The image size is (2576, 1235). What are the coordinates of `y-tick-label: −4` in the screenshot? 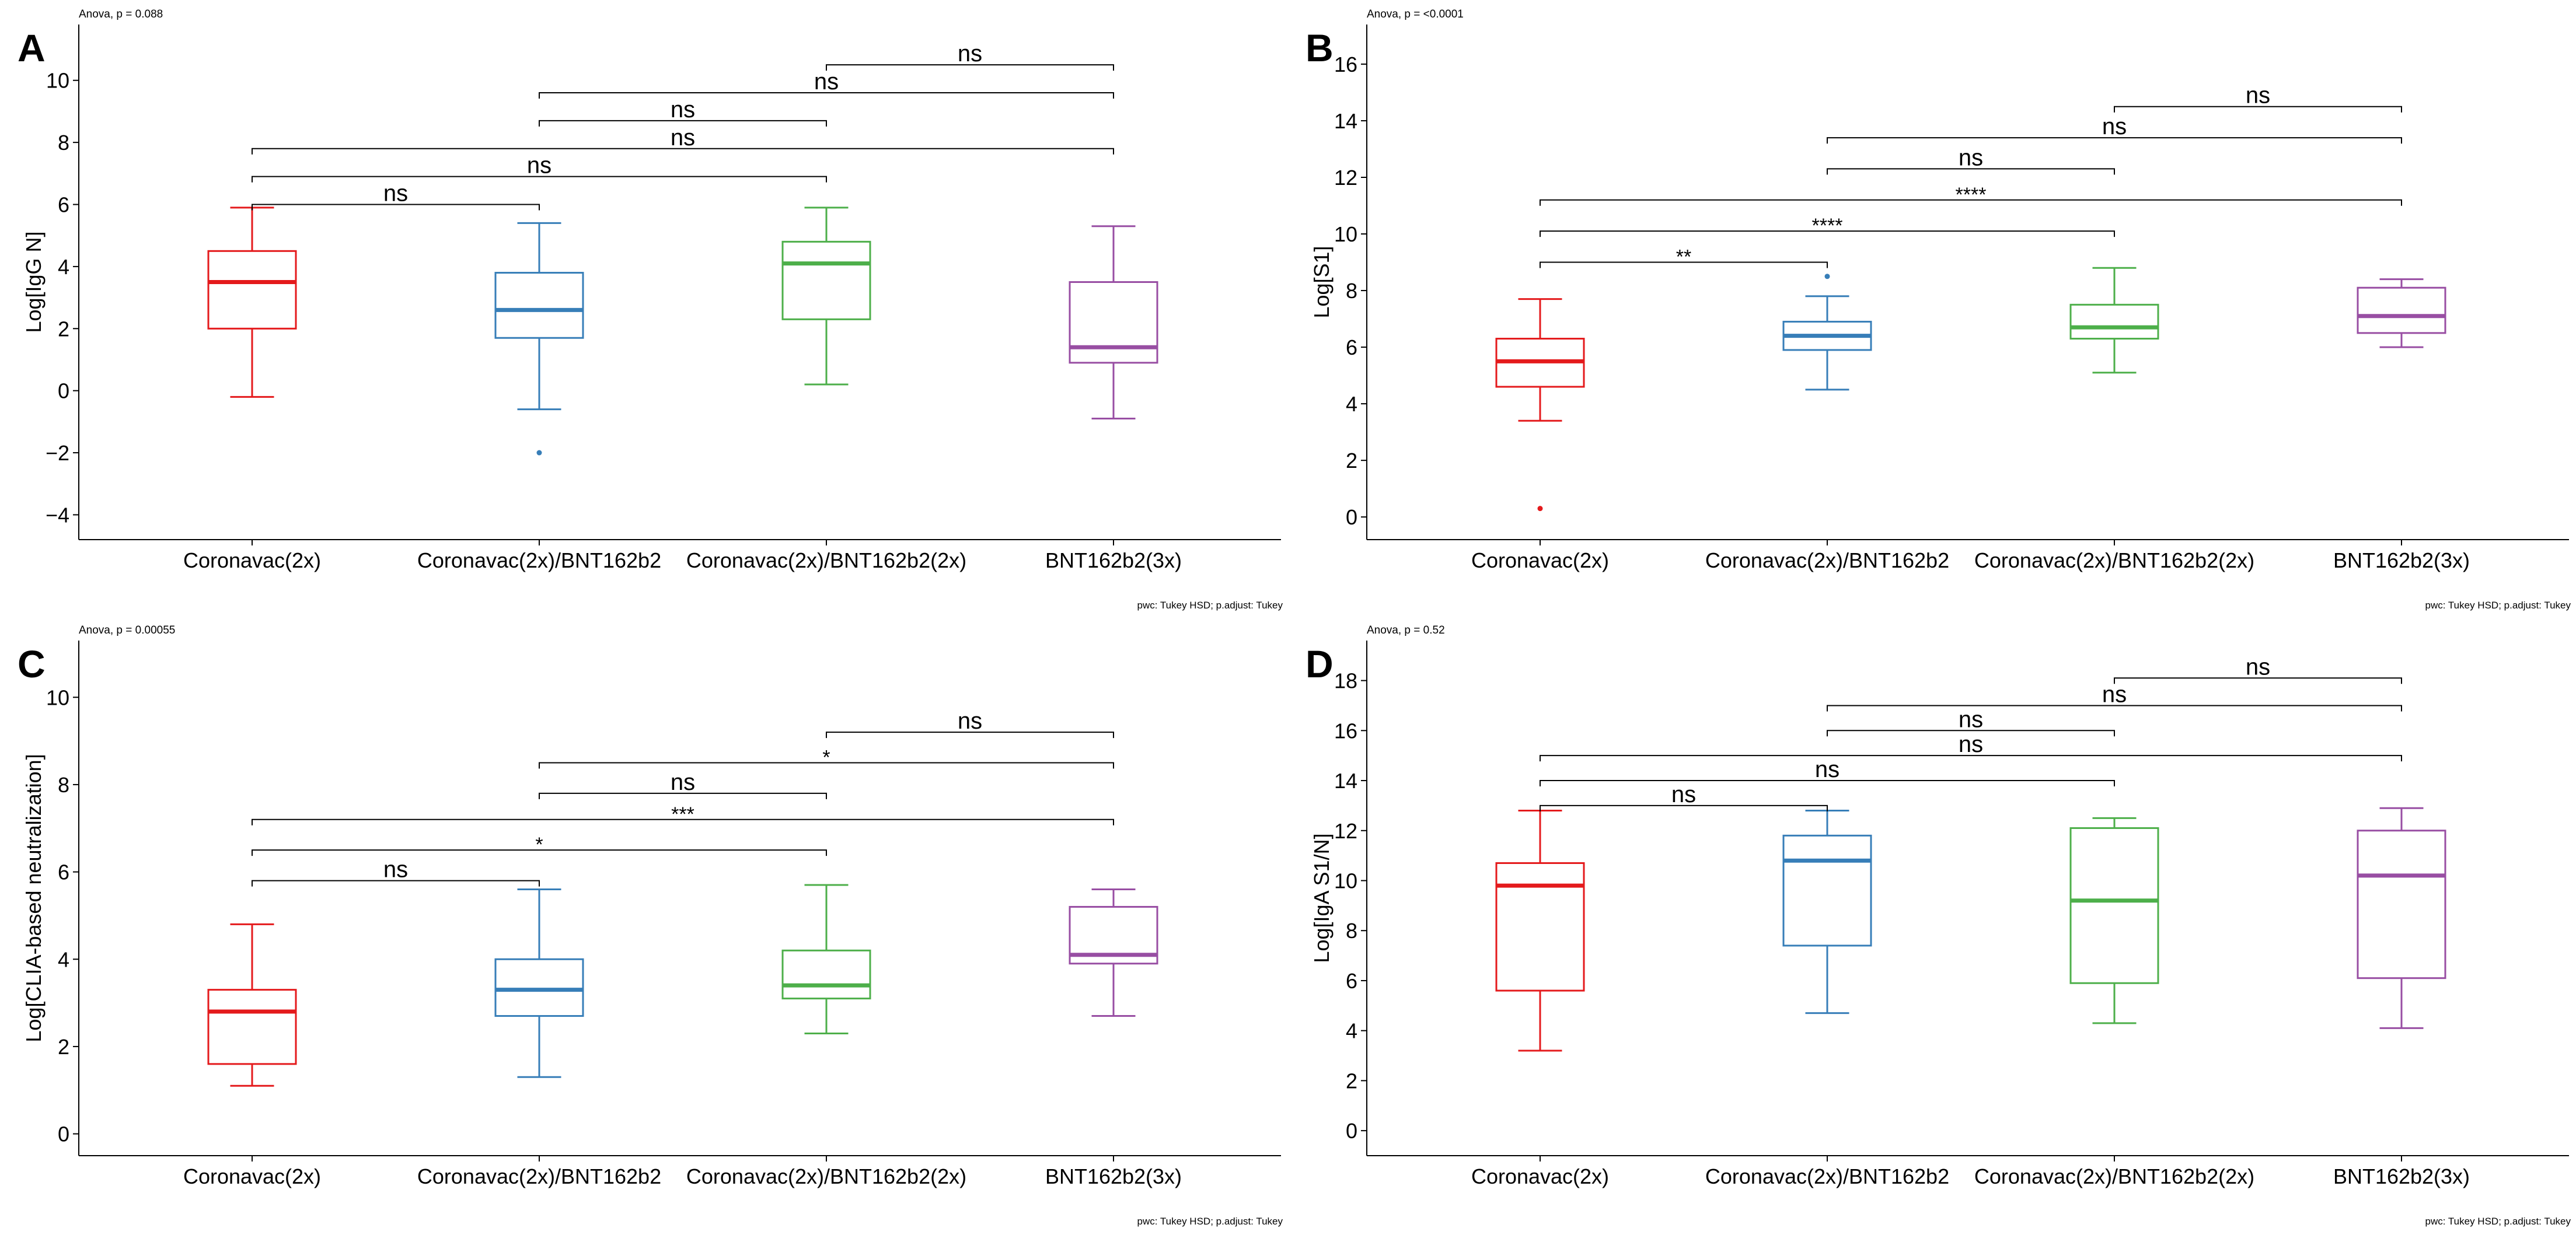 It's located at (57, 515).